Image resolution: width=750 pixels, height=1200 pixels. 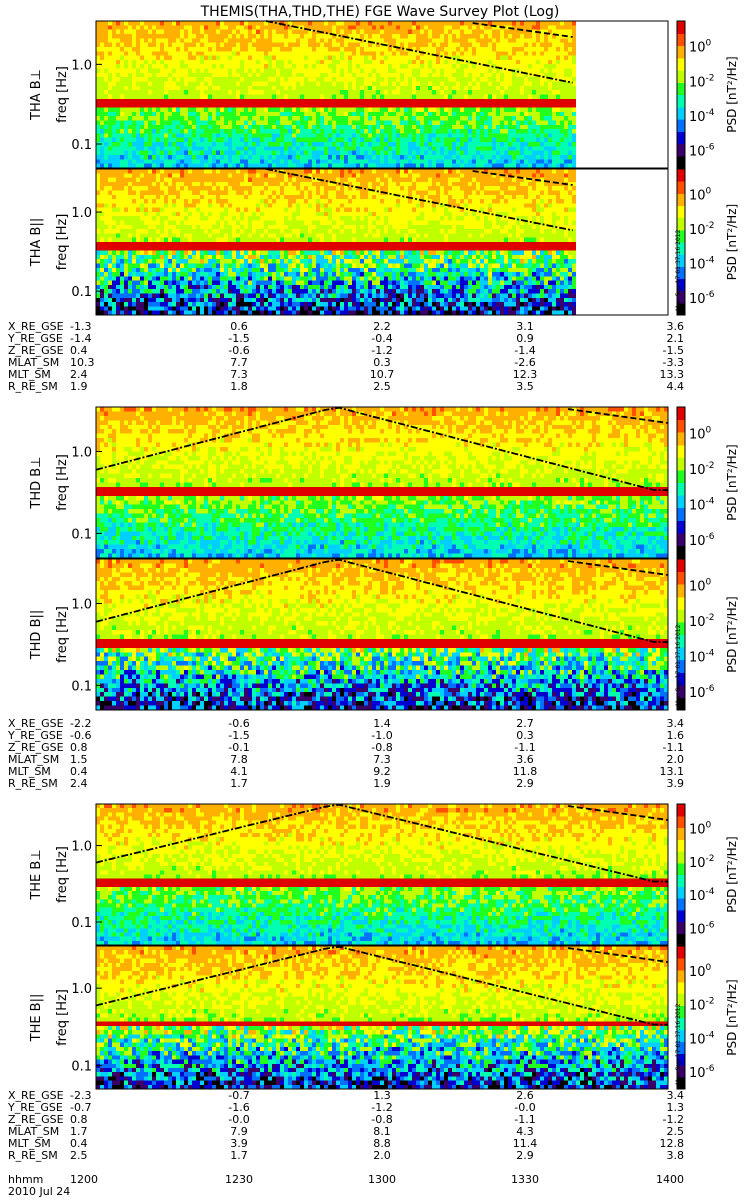 What do you see at coordinates (81, 923) in the screenshot?
I see `y-tick-label: 0.1` at bounding box center [81, 923].